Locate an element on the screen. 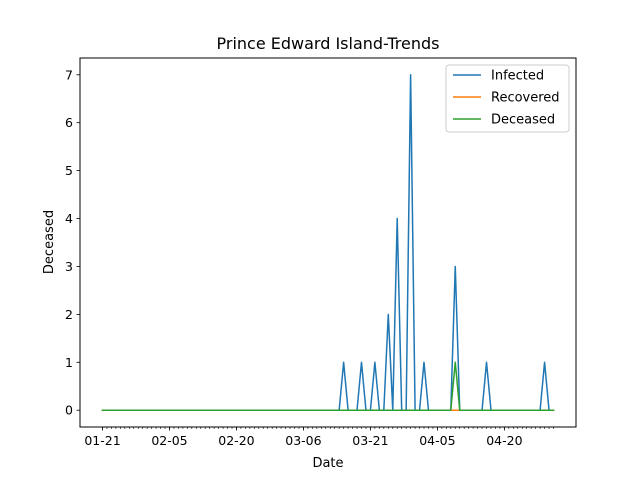 The image size is (640, 480). chart-title: Prince Edward Island-Trends is located at coordinates (328, 43).